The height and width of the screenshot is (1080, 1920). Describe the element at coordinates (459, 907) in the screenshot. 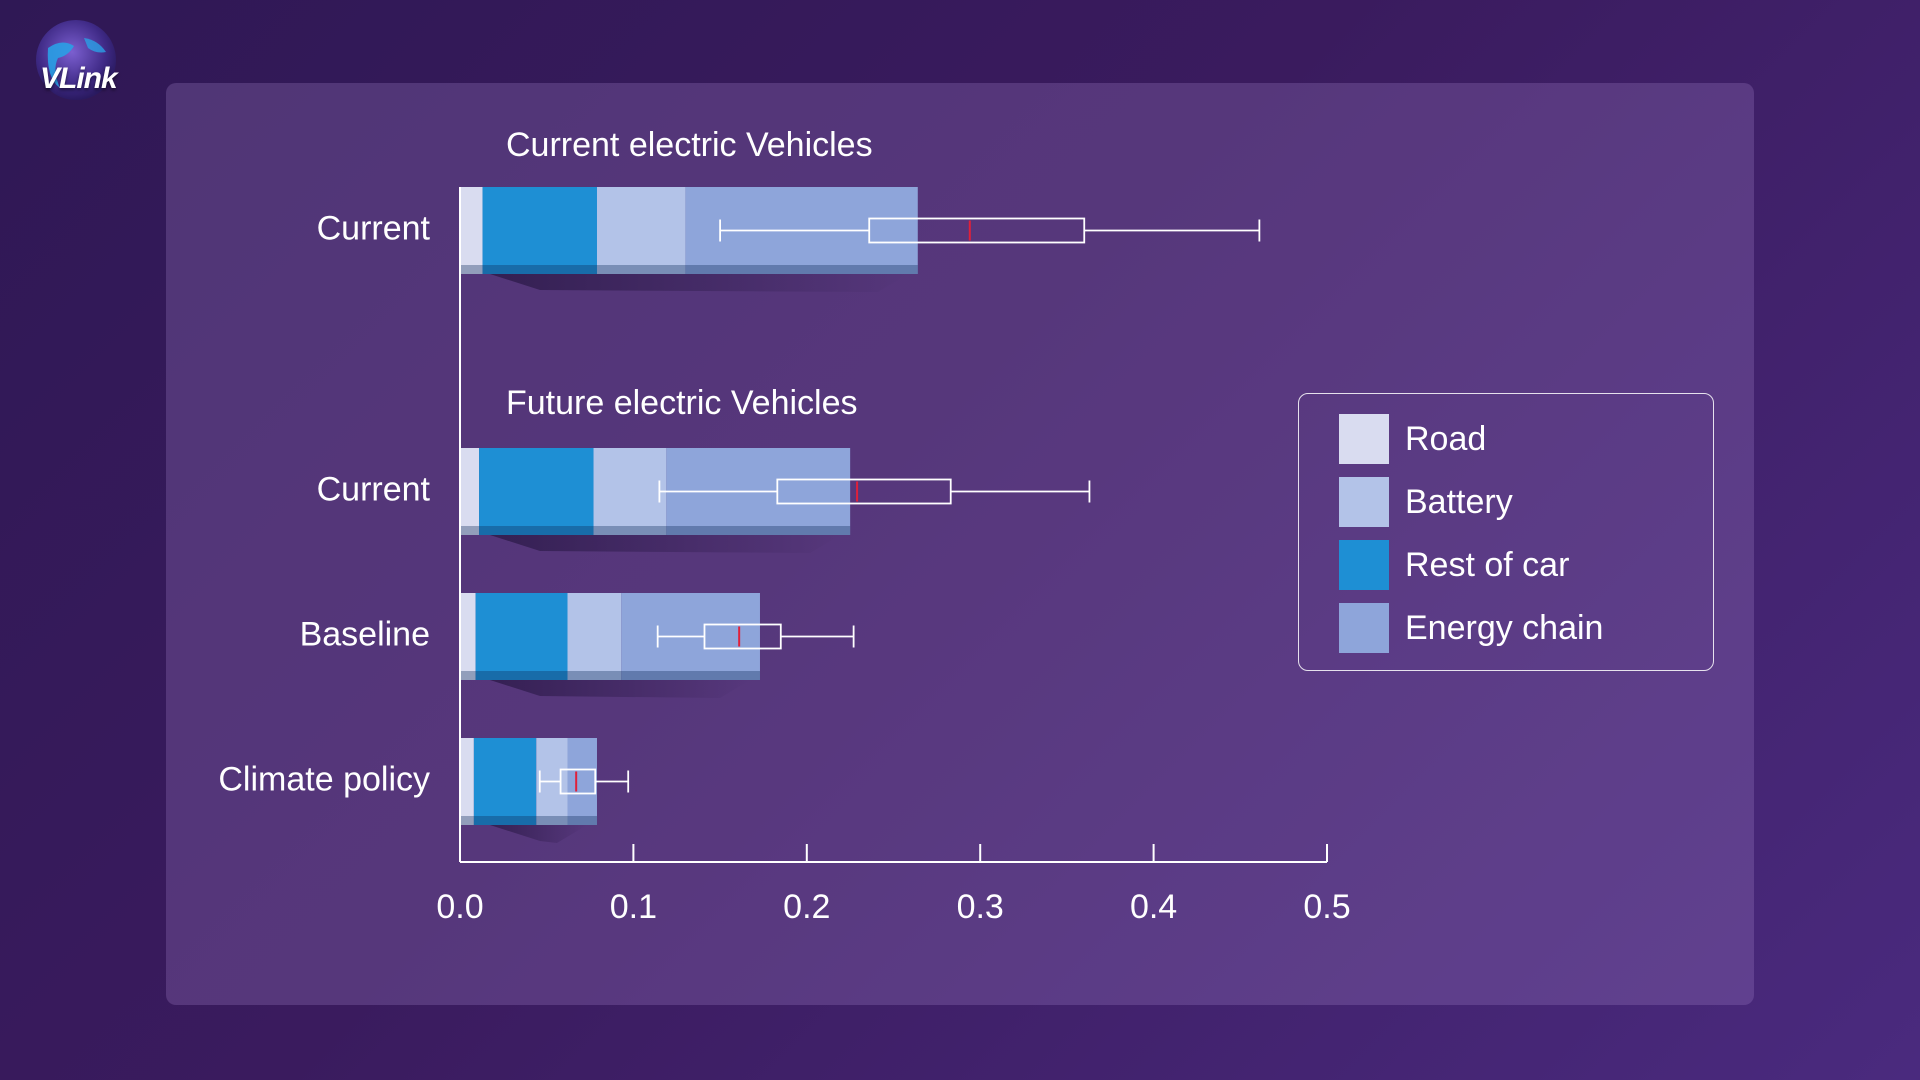

I see `x-tick-label: 0.0` at that location.